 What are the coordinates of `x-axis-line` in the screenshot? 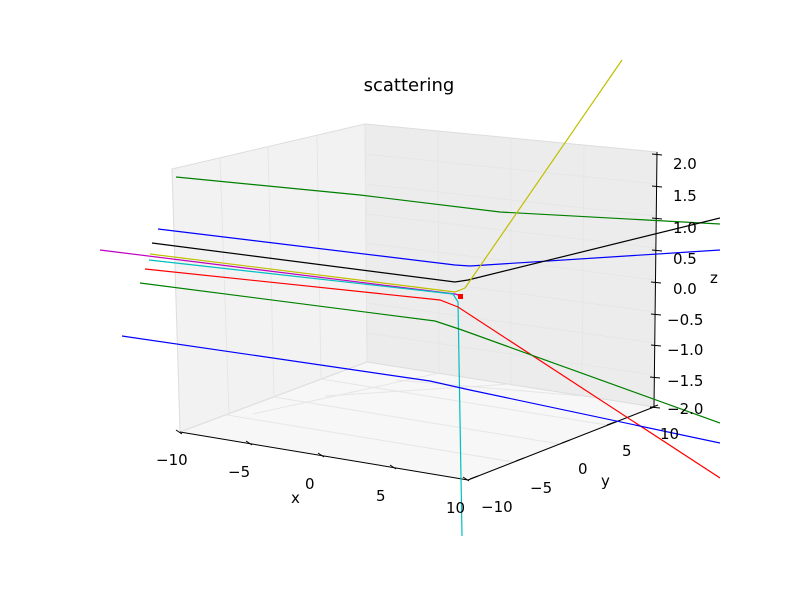 It's located at (324, 456).